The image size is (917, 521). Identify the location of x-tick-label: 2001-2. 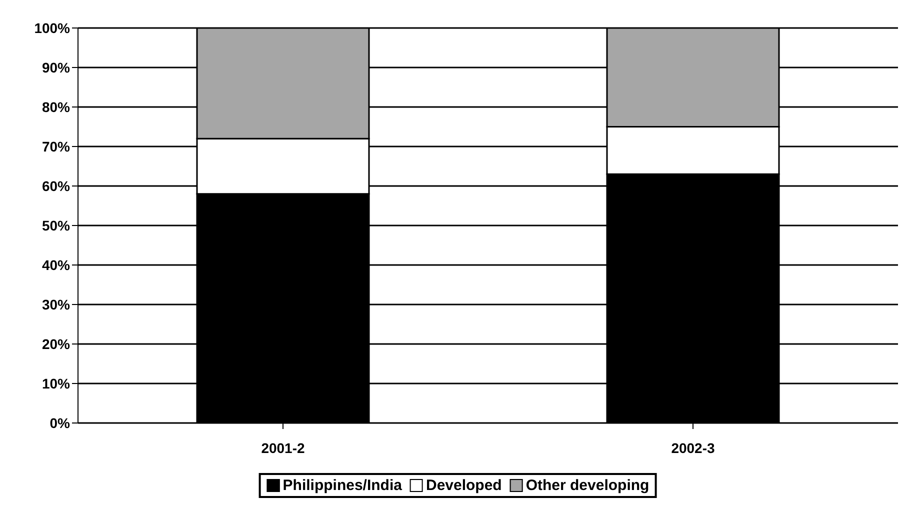
(283, 448).